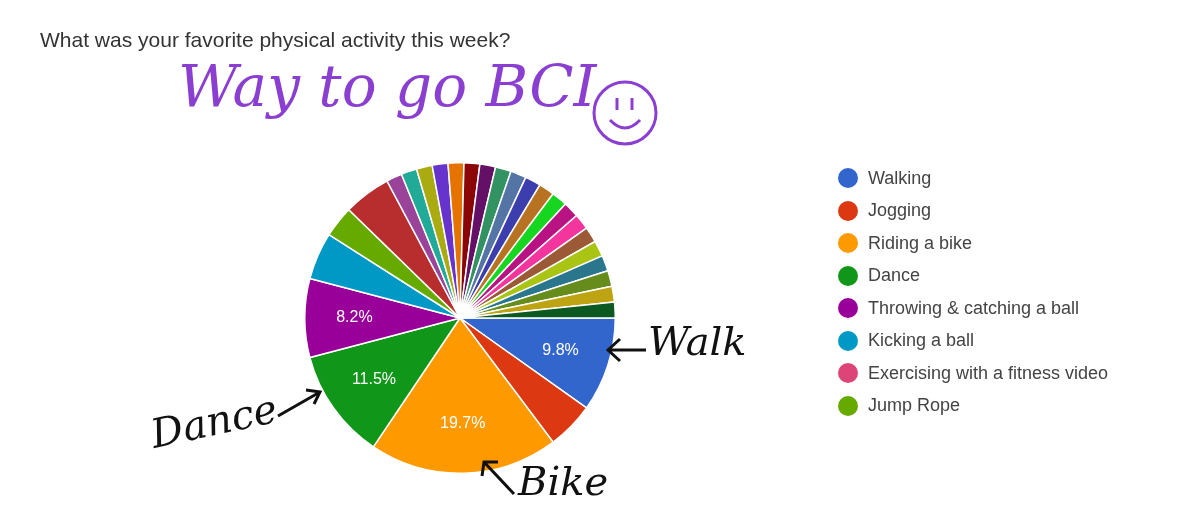 The height and width of the screenshot is (520, 1200). I want to click on text: Dance, so click(214, 421).